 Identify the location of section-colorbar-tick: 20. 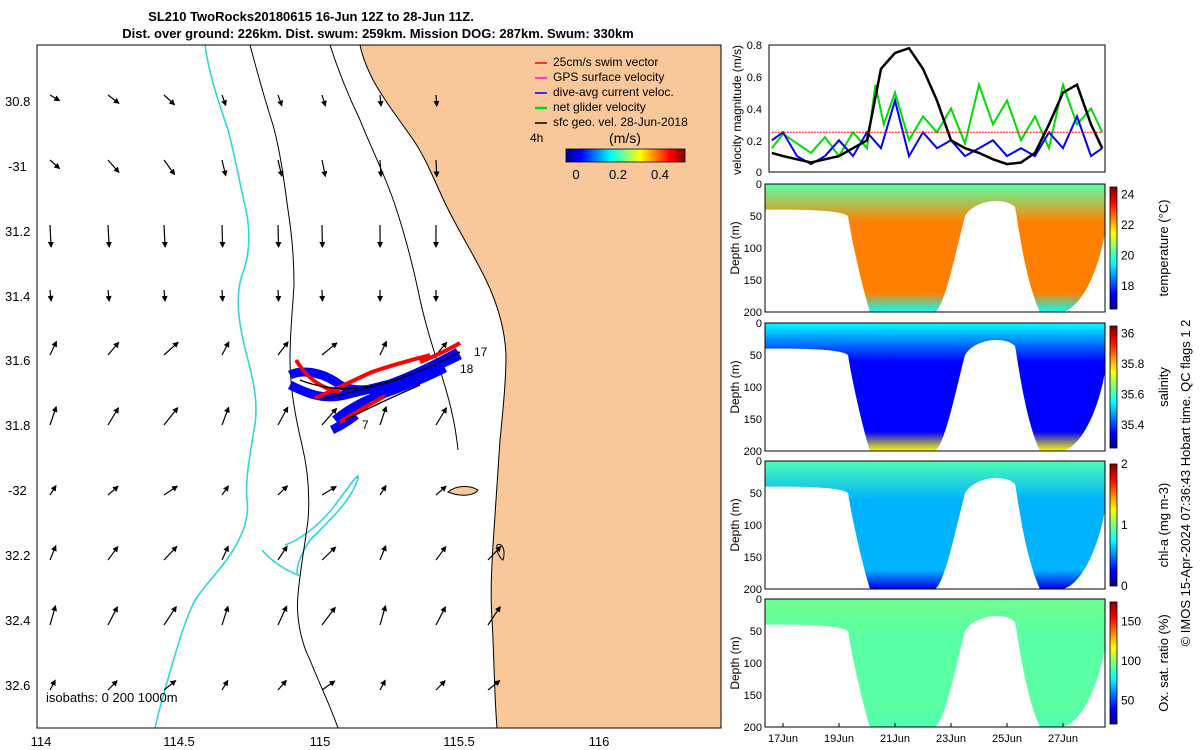
(1128, 256).